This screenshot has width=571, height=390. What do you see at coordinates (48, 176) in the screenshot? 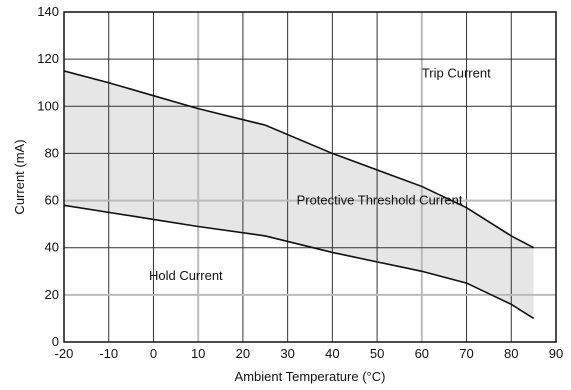
I see `y-tick-labels: 0 20 40 60 80 100 120 140` at bounding box center [48, 176].